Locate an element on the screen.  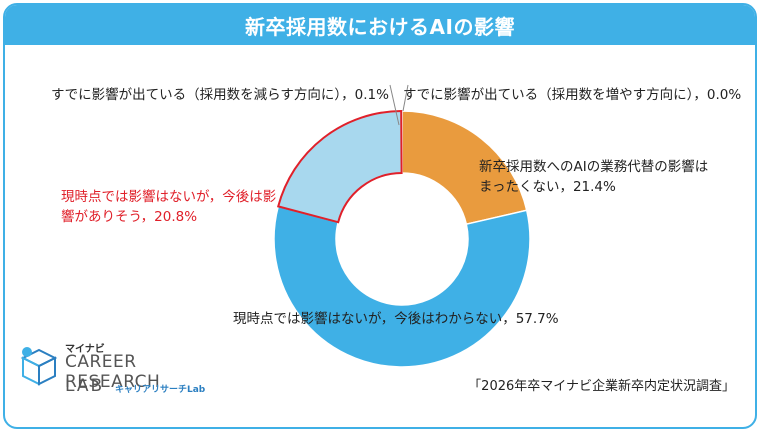
logo-brand-main: CAREER RESEARCH is located at coordinates (113, 372).